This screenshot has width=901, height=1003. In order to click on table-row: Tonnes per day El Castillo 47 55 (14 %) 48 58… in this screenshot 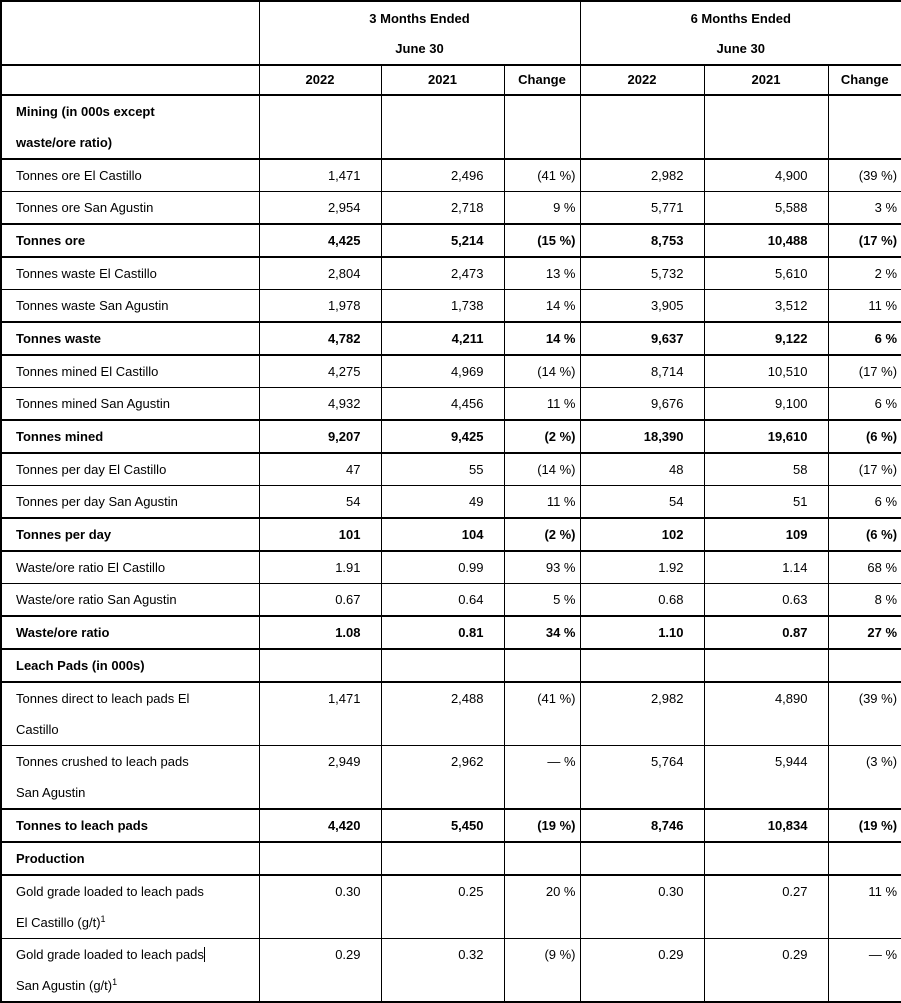, I will do `click(450, 469)`.